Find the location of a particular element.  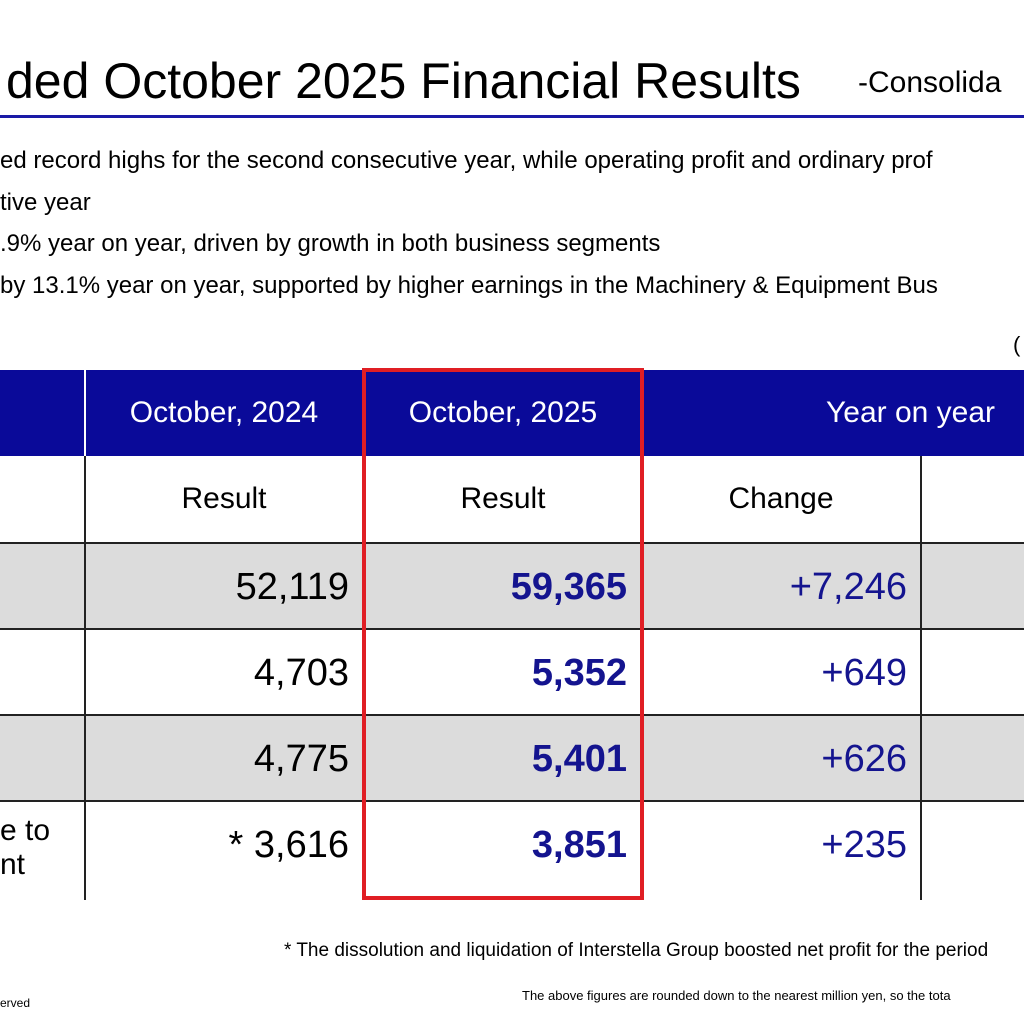

row-label: e to nt is located at coordinates (40, 857).